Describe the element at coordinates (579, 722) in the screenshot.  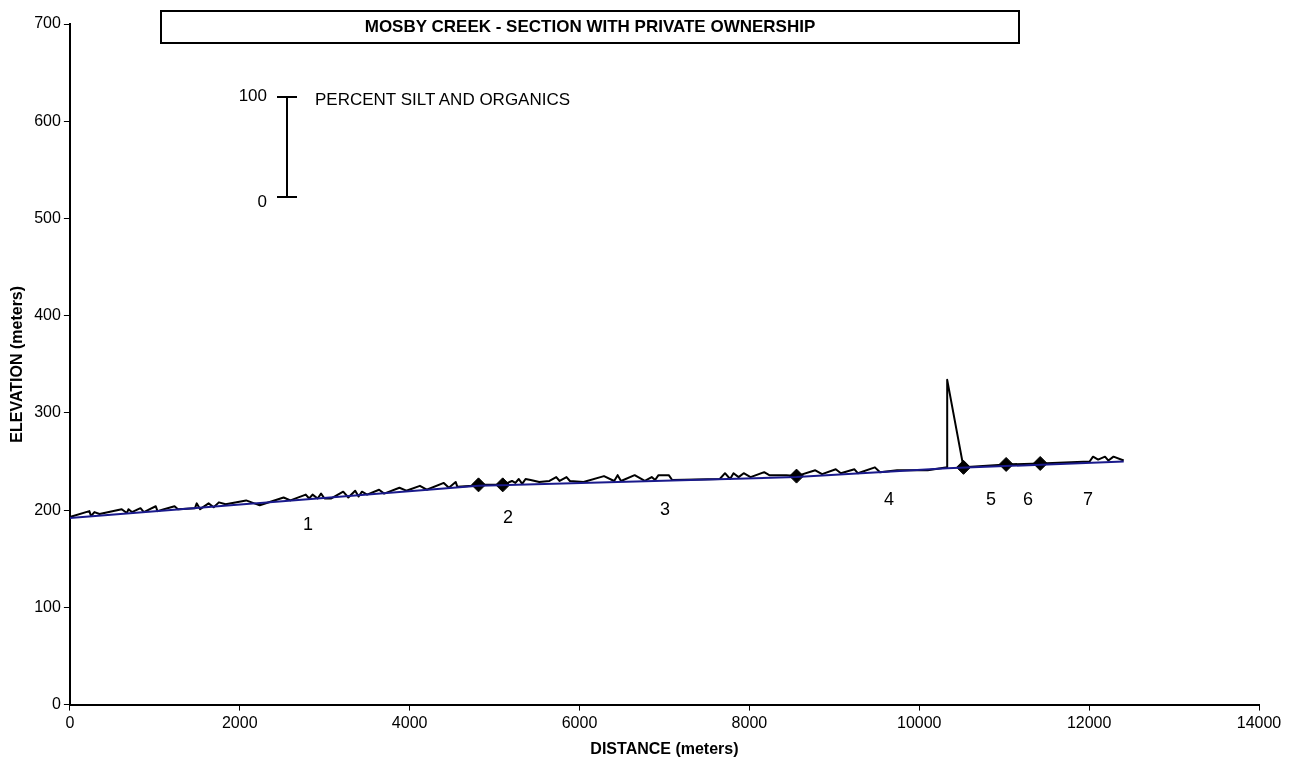
I see `x-tick-label: 6000` at that location.